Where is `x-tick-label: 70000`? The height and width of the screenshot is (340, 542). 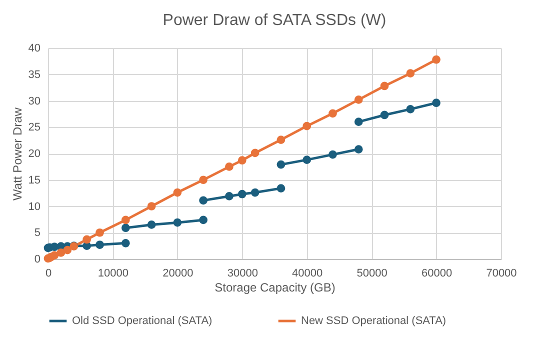
x-tick-label: 70000 is located at coordinates (501, 274).